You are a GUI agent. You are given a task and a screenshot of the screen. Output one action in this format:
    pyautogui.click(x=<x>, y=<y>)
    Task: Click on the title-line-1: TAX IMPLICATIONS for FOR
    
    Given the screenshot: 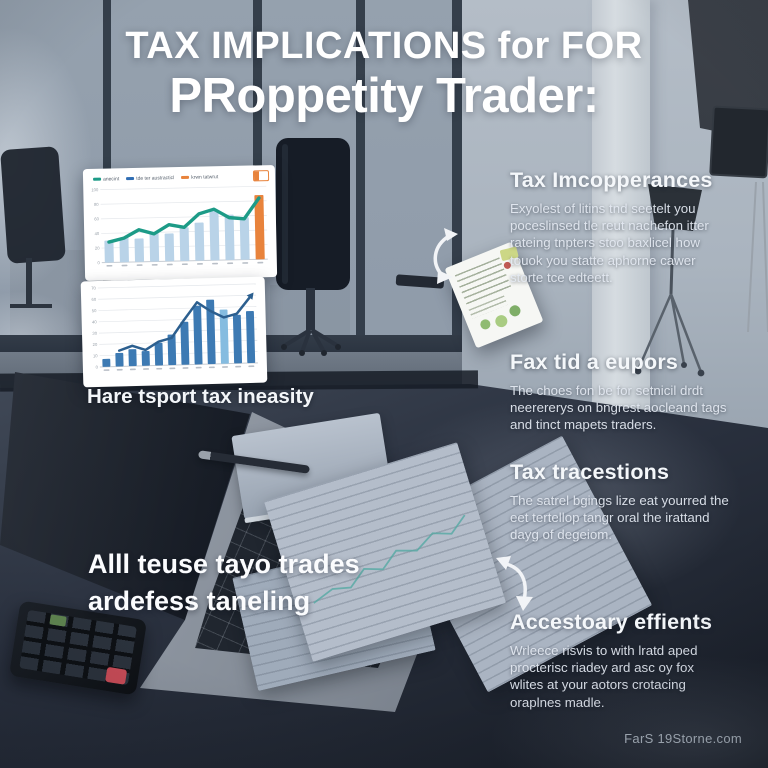 What is the action you would take?
    pyautogui.click(x=384, y=46)
    